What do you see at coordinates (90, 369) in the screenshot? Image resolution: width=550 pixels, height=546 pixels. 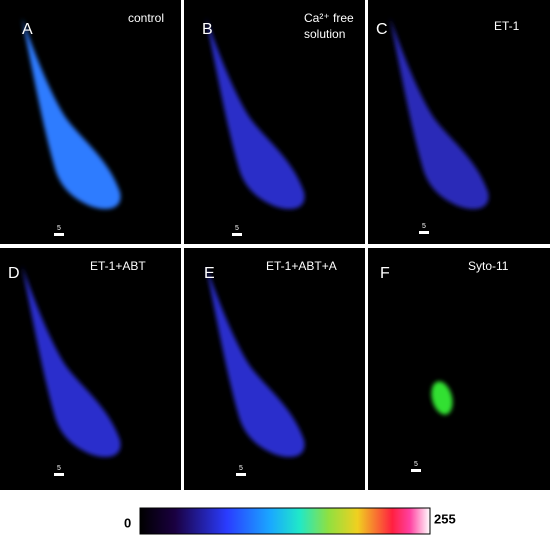 I see `panel: D ET-1+ABT 5` at bounding box center [90, 369].